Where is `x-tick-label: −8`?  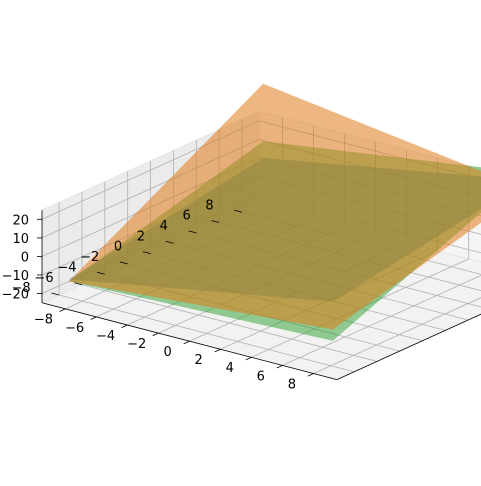 x-tick-label: −8 is located at coordinates (43, 320).